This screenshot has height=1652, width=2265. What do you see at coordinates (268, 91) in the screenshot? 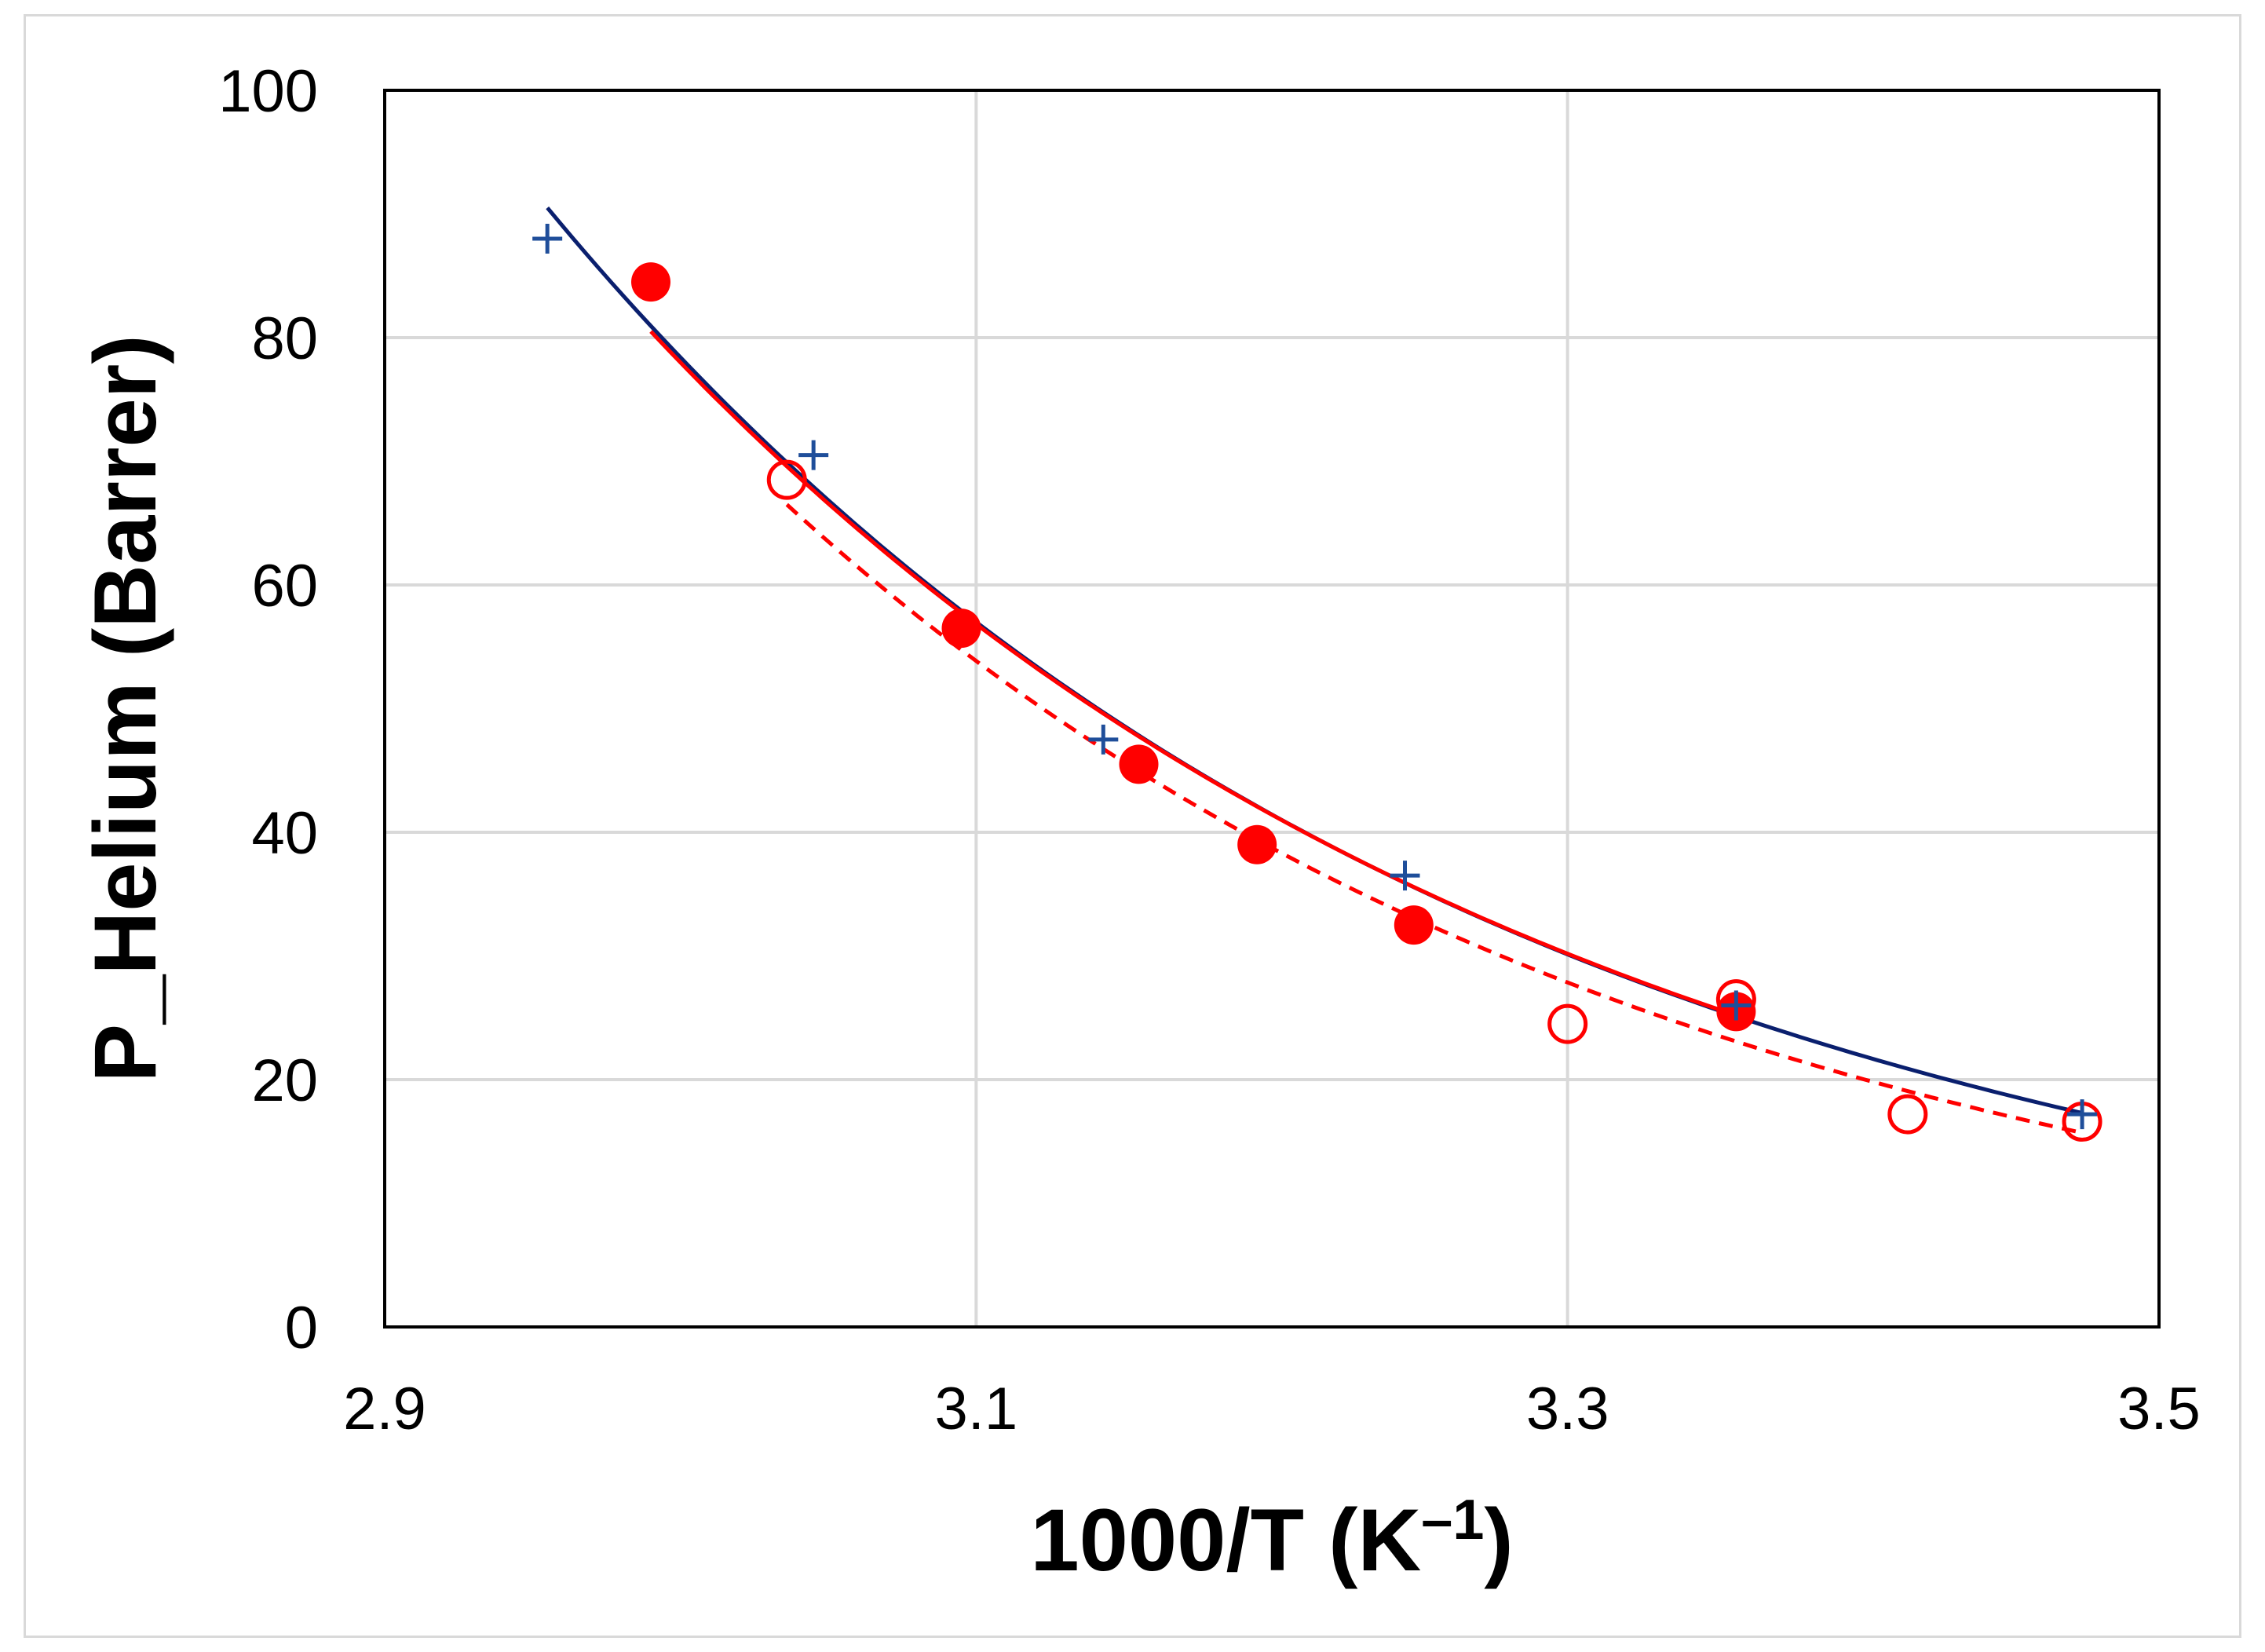
I see `y-tick-label: 100` at bounding box center [268, 91].